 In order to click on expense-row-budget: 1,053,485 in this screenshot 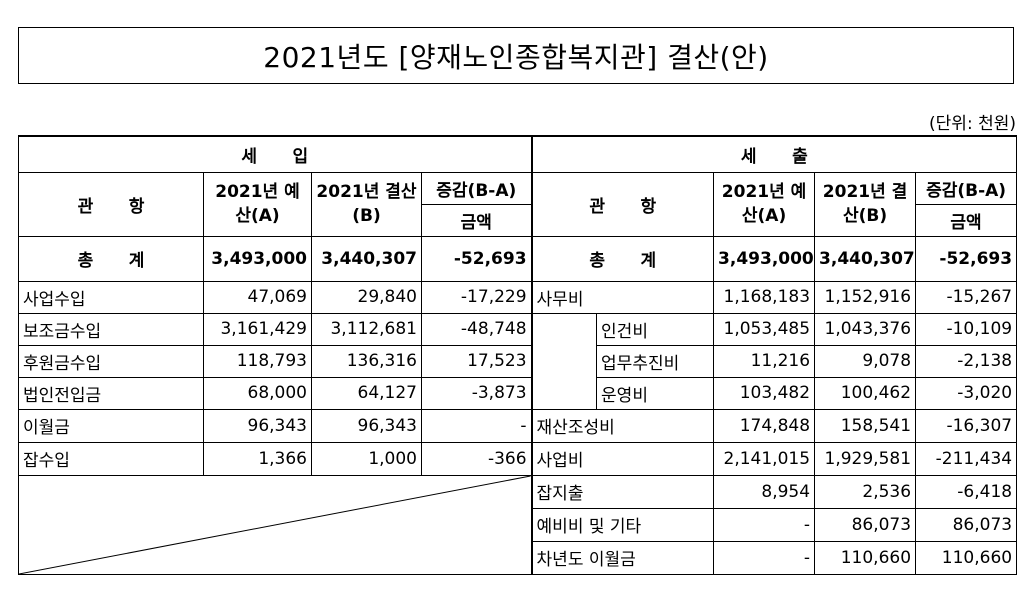, I will do `click(764, 329)`.